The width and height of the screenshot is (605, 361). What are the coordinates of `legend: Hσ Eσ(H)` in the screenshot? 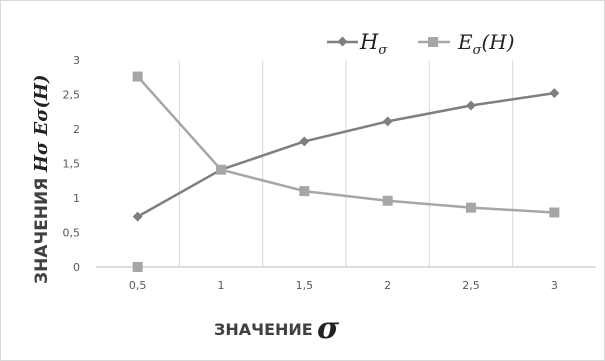 It's located at (421, 44).